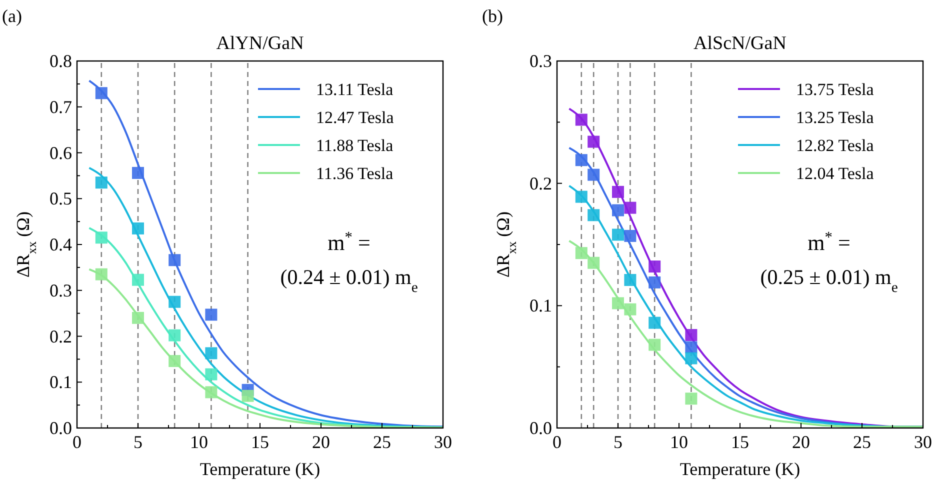 This screenshot has width=933, height=491. I want to click on y-tick-label: 0.4, so click(61, 244).